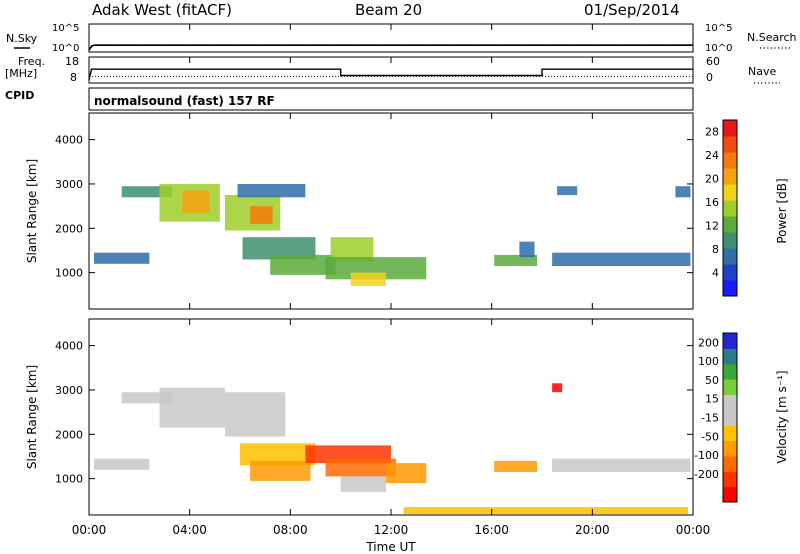 This screenshot has height=554, width=800. I want to click on power-ylabel: Slant Range [km], so click(32, 211).